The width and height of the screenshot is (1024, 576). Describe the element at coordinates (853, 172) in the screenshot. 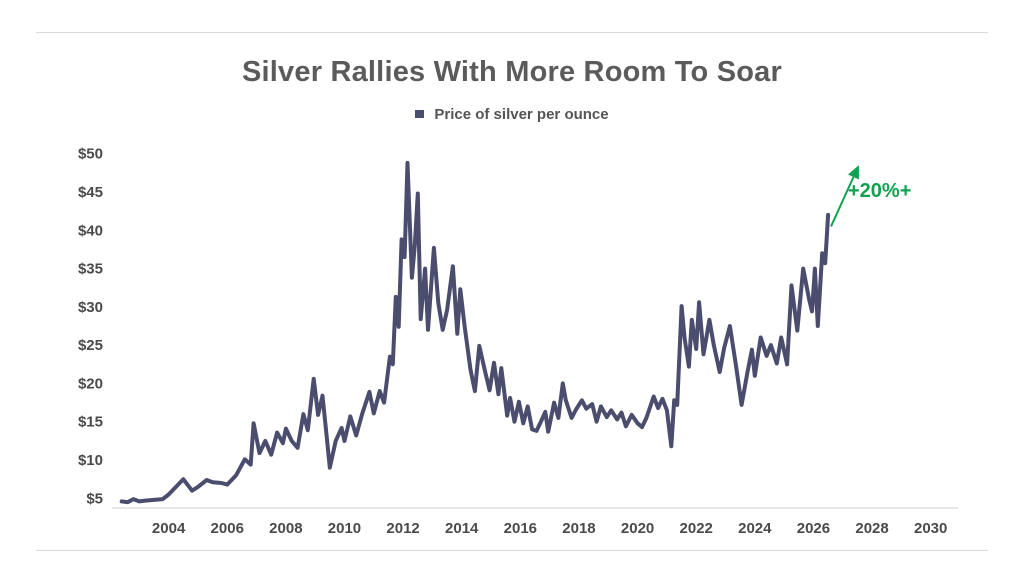

I see `annotation-arrow-icon` at that location.